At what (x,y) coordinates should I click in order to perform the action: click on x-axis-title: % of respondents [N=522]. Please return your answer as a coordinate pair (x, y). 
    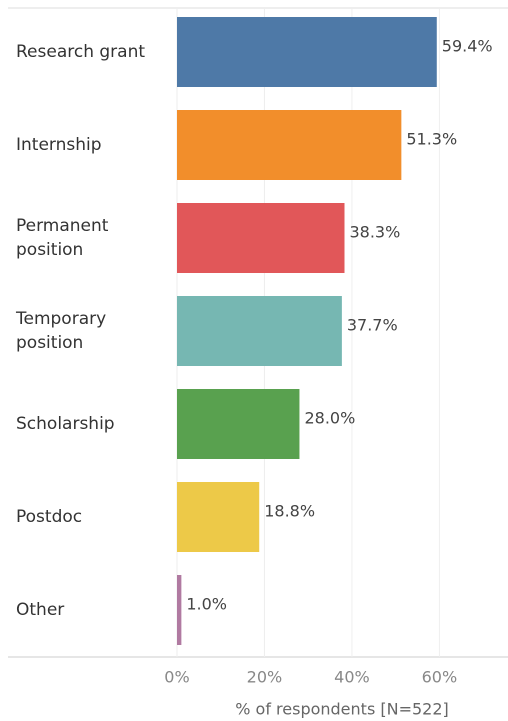
    Looking at the image, I should click on (342, 709).